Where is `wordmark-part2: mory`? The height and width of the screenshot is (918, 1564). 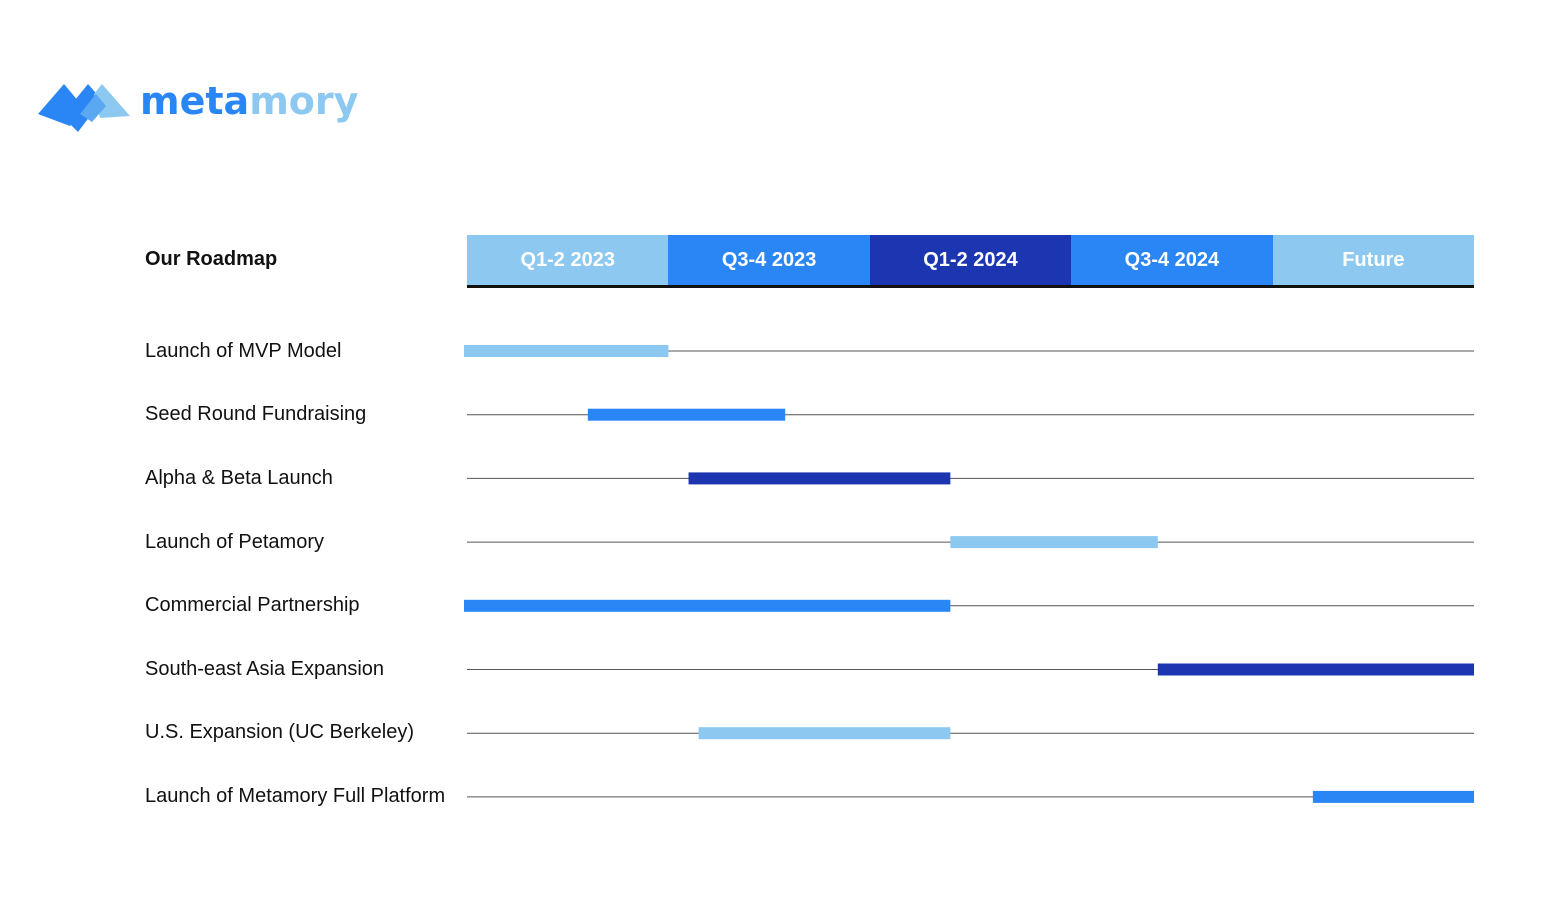
wordmark-part2: mory is located at coordinates (304, 101).